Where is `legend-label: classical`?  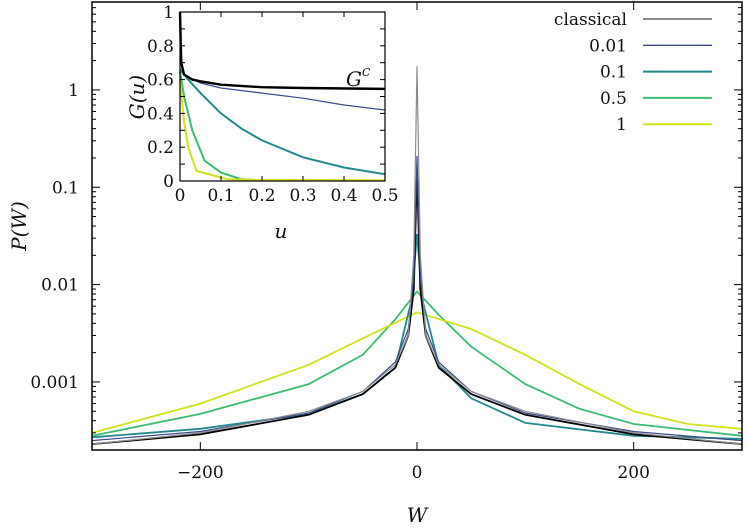 legend-label: classical is located at coordinates (590, 20).